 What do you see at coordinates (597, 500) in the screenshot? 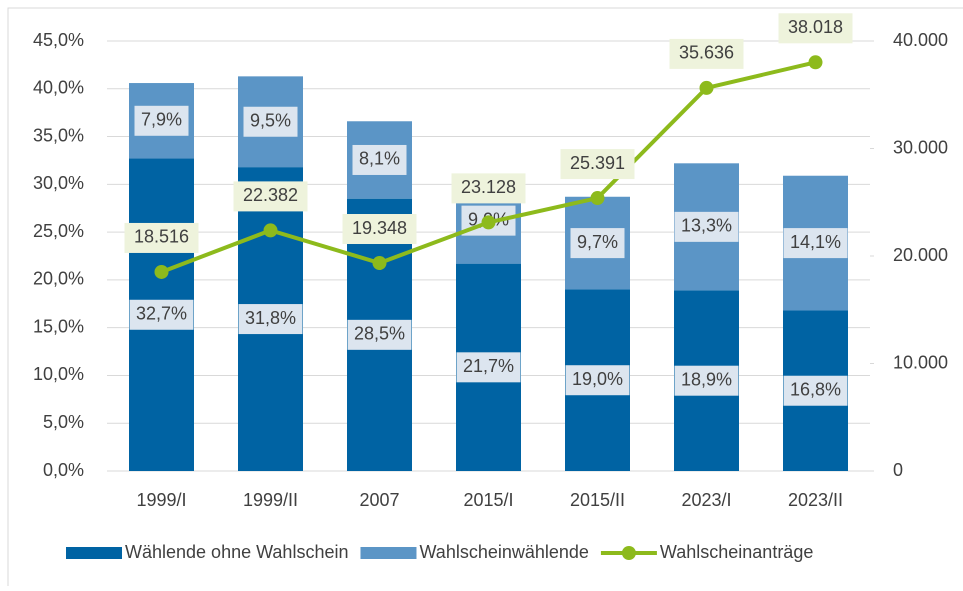
I see `x-tick-label: 2015/II` at bounding box center [597, 500].